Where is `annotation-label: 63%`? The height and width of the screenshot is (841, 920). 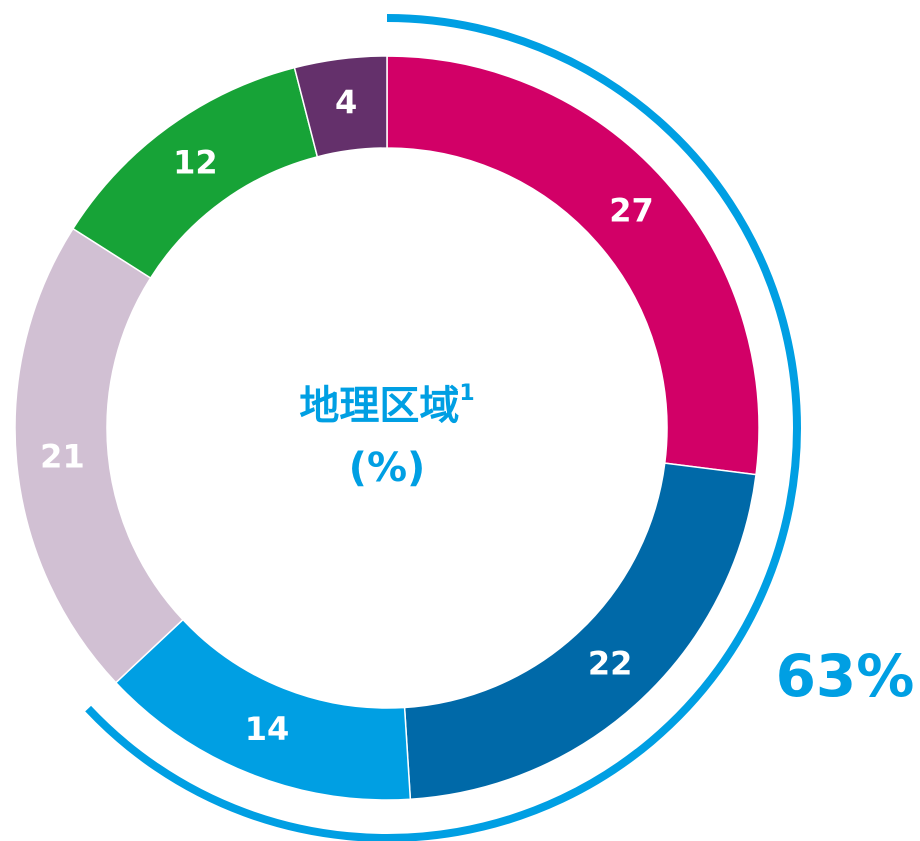 annotation-label: 63% is located at coordinates (845, 676).